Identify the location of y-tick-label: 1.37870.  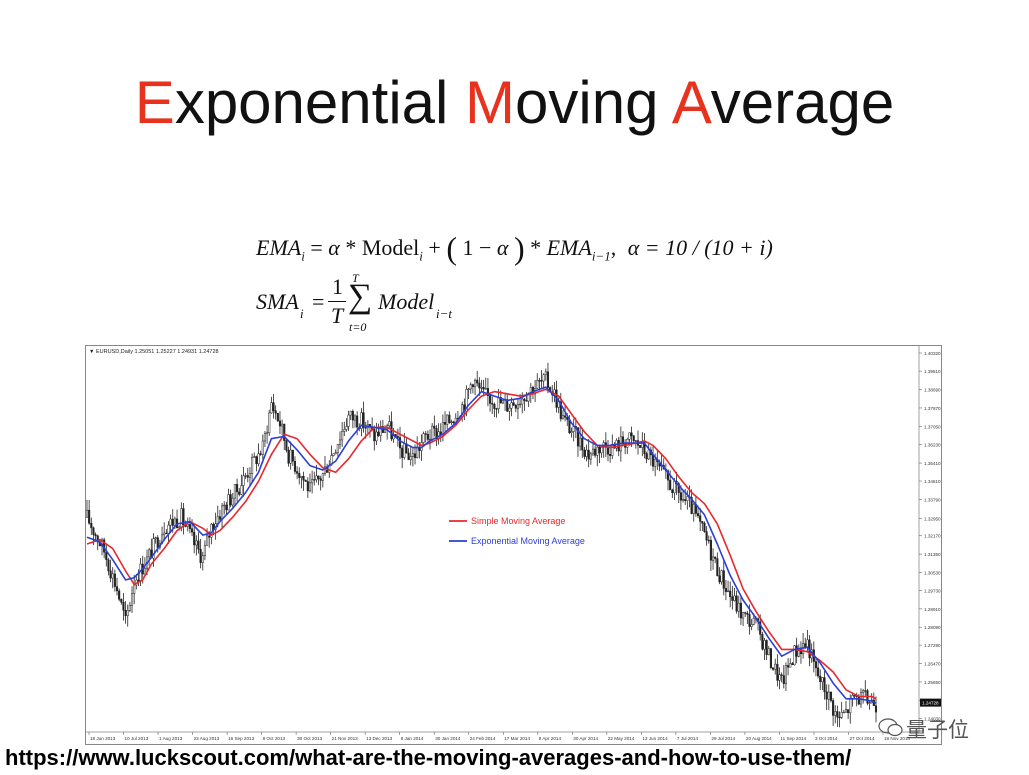
(932, 408).